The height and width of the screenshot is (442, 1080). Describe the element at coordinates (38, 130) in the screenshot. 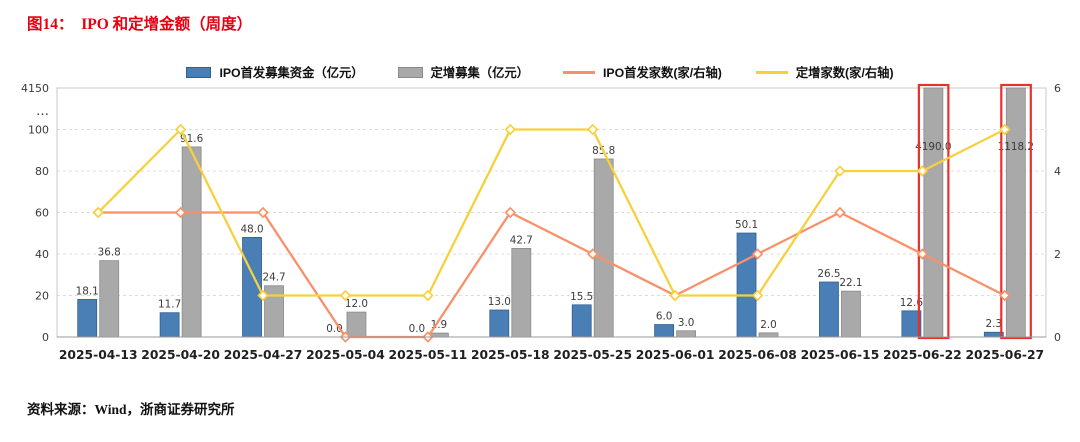

I see `axis-label: 100` at that location.